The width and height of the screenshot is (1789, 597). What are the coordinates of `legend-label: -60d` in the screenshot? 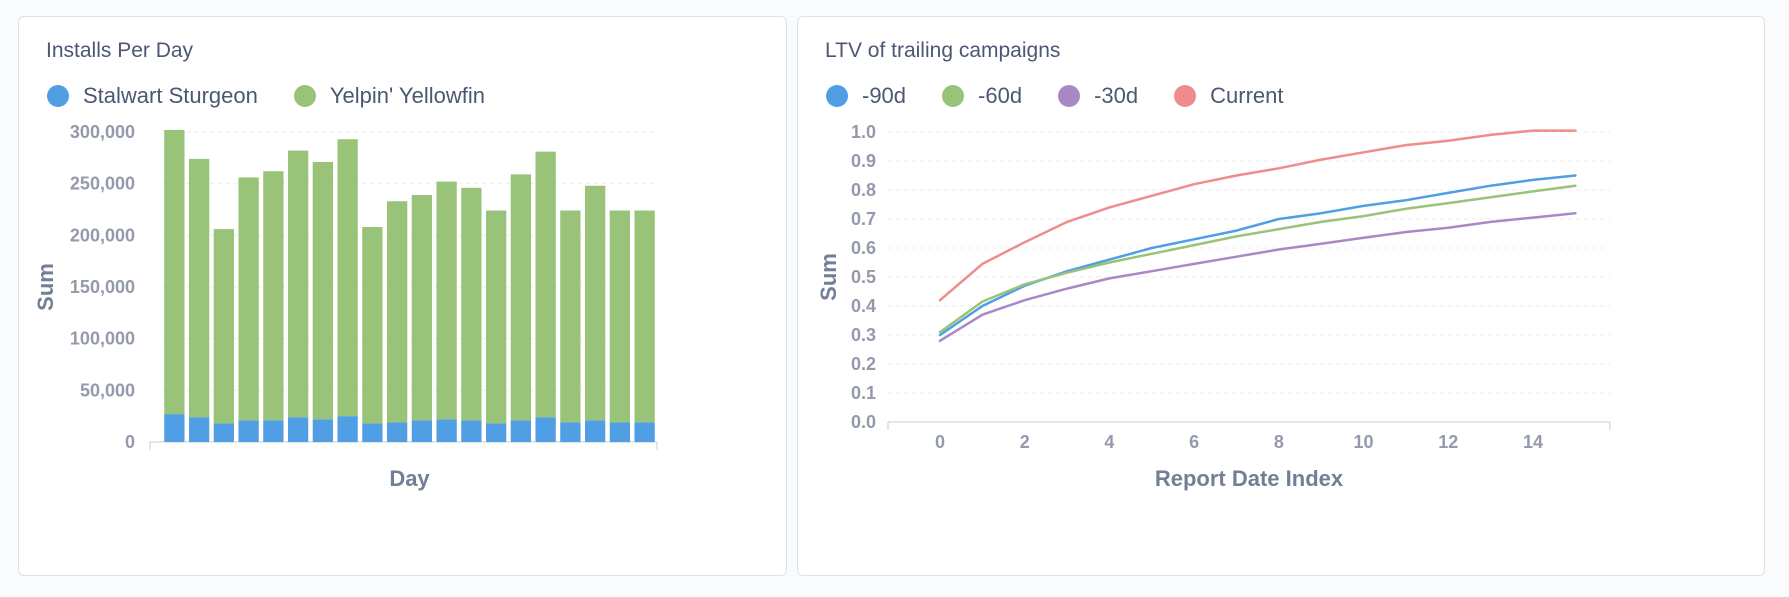 It's located at (1000, 95).